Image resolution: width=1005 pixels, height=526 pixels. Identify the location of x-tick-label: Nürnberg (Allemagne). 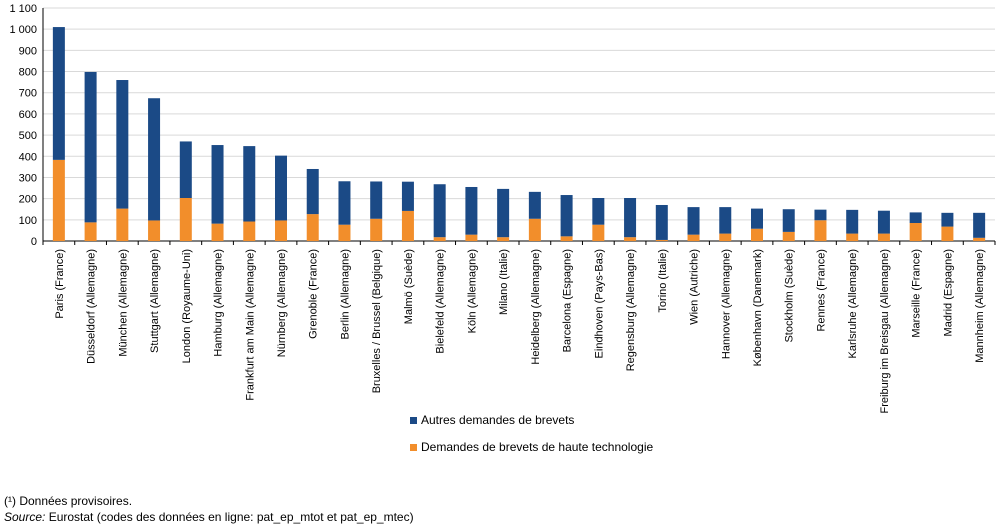
(282, 303).